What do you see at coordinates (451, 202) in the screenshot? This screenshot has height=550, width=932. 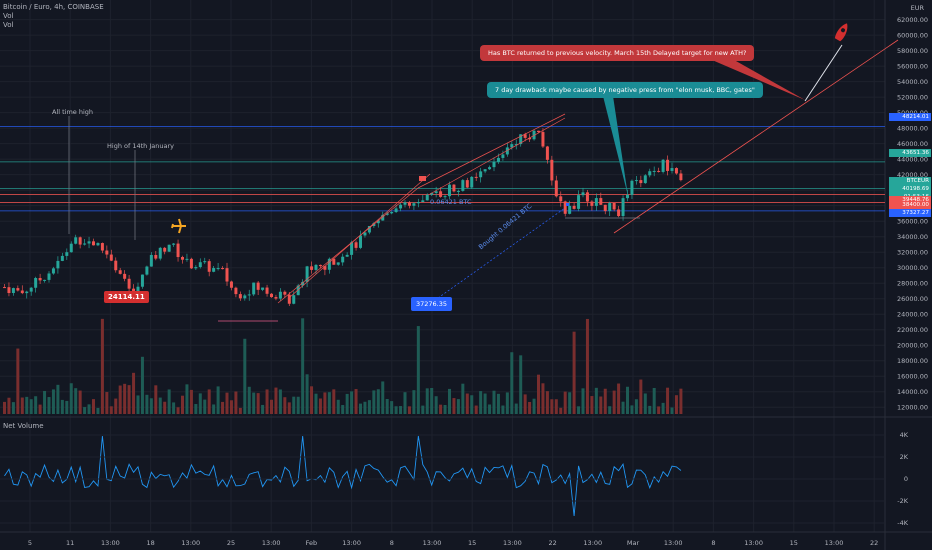 I see `buy-label-short: 0.06421 BTC` at bounding box center [451, 202].